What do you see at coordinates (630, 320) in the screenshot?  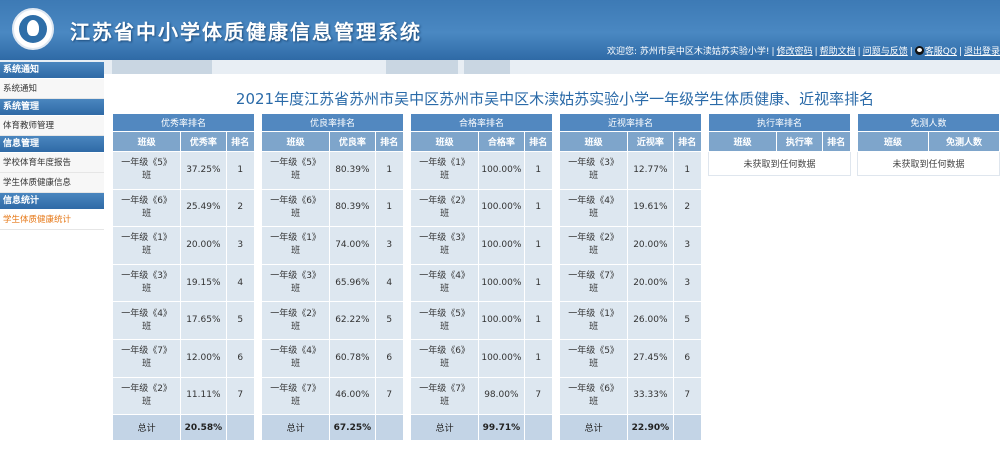 I see `table-row: 一年级《1》班 26.00% 5` at bounding box center [630, 320].